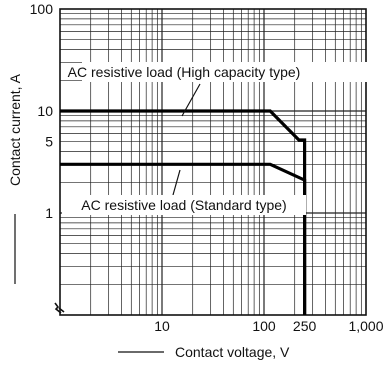 This screenshot has height=367, width=384. Describe the element at coordinates (184, 72) in the screenshot. I see `series-label-1: AC resistive load (High capacity type)` at that location.